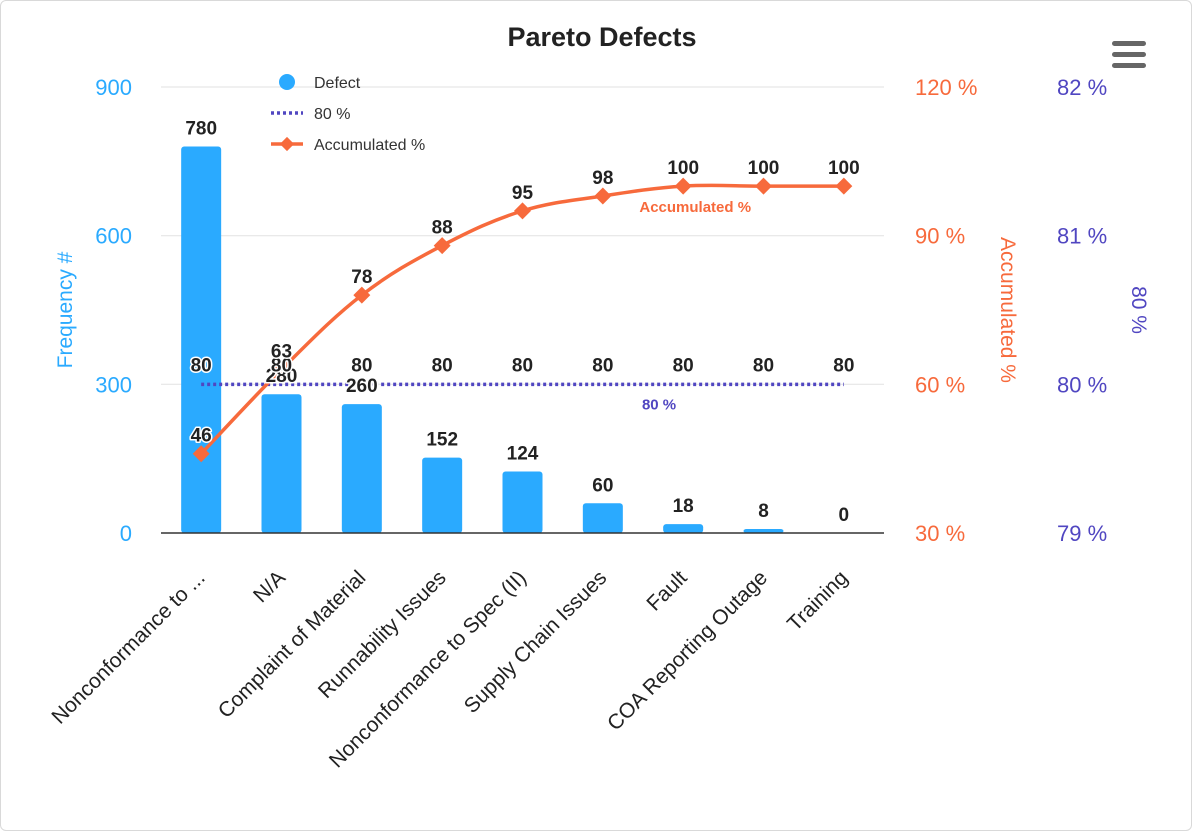 Image resolution: width=1192 pixels, height=832 pixels. What do you see at coordinates (523, 454) in the screenshot?
I see `data-label-defect: 124` at bounding box center [523, 454].